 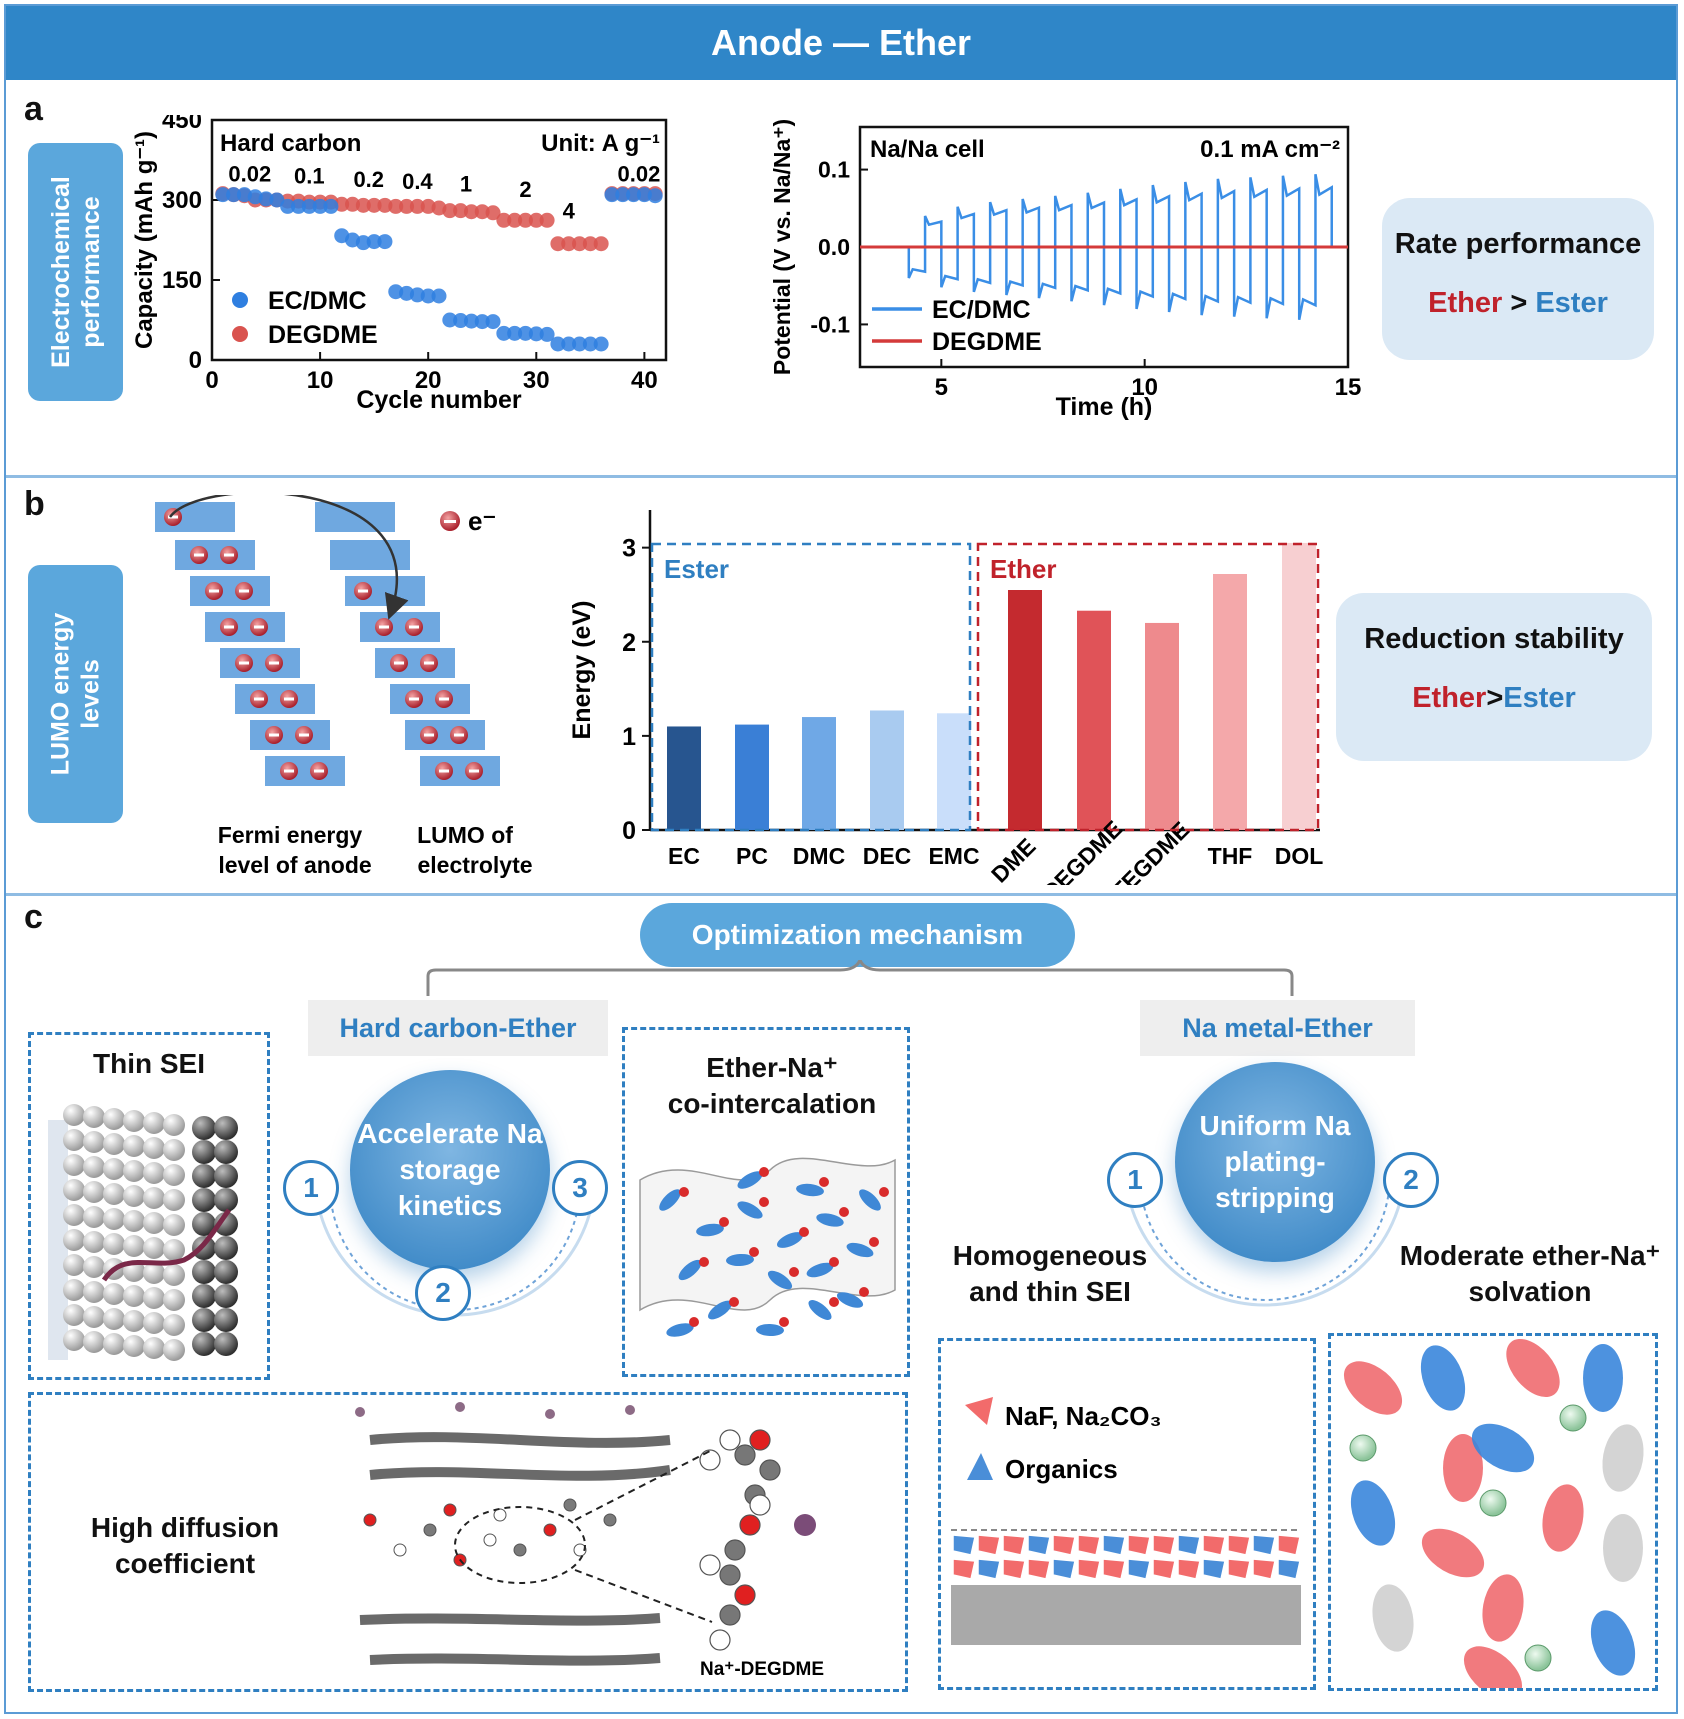 What do you see at coordinates (450, 521) in the screenshot?
I see `electron-legend-minus` at bounding box center [450, 521].